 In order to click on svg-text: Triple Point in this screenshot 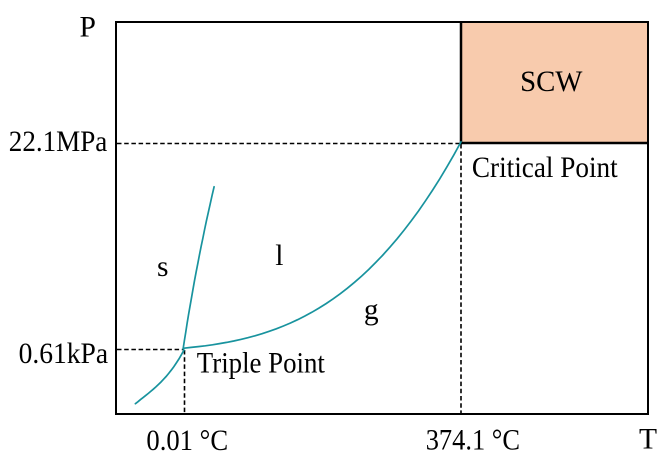, I will do `click(261, 363)`.